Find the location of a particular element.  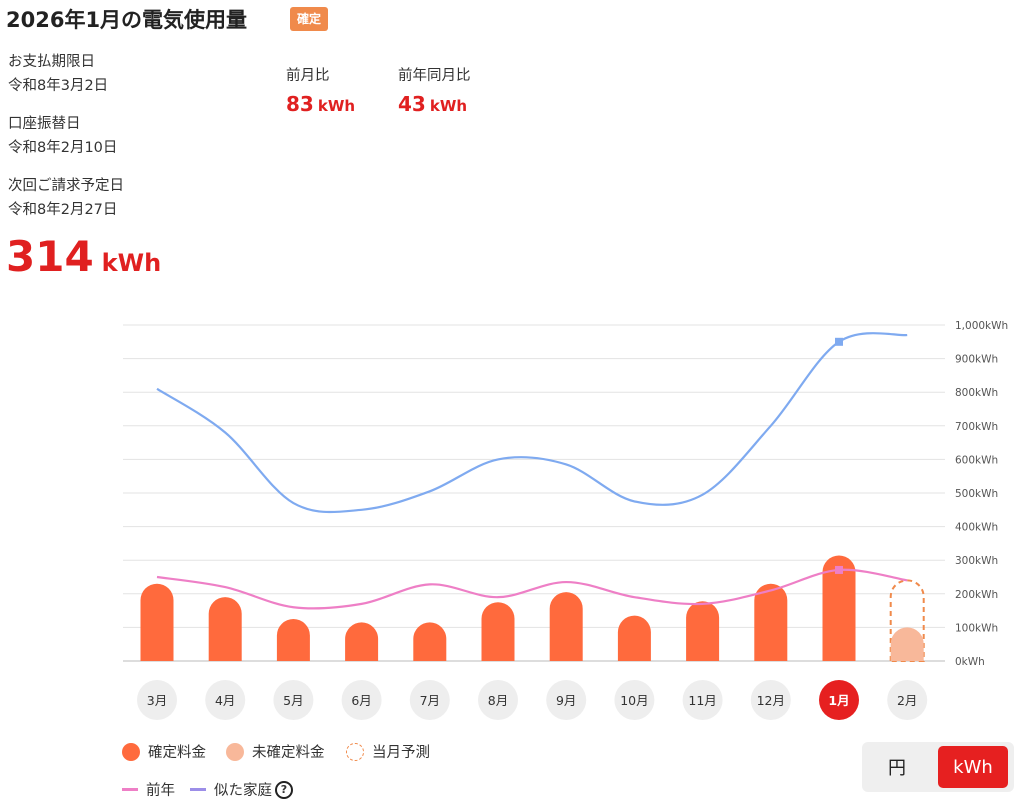

y-tick-label: 0kWh is located at coordinates (970, 662).